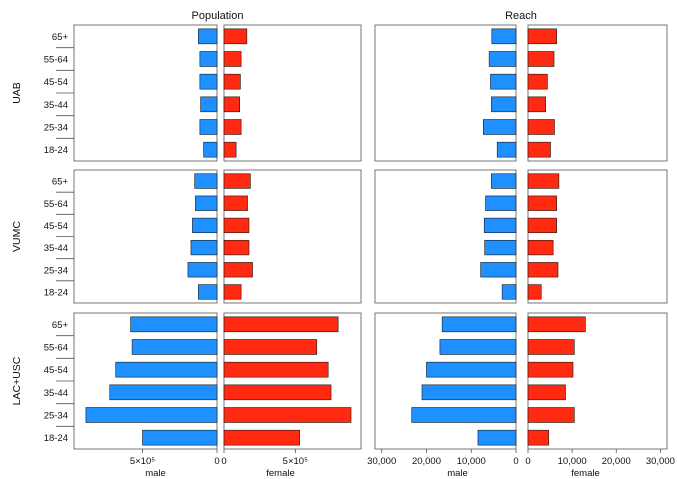  Describe the element at coordinates (142, 461) in the screenshot. I see `x-tick-label-male: 5×10⁵` at that location.